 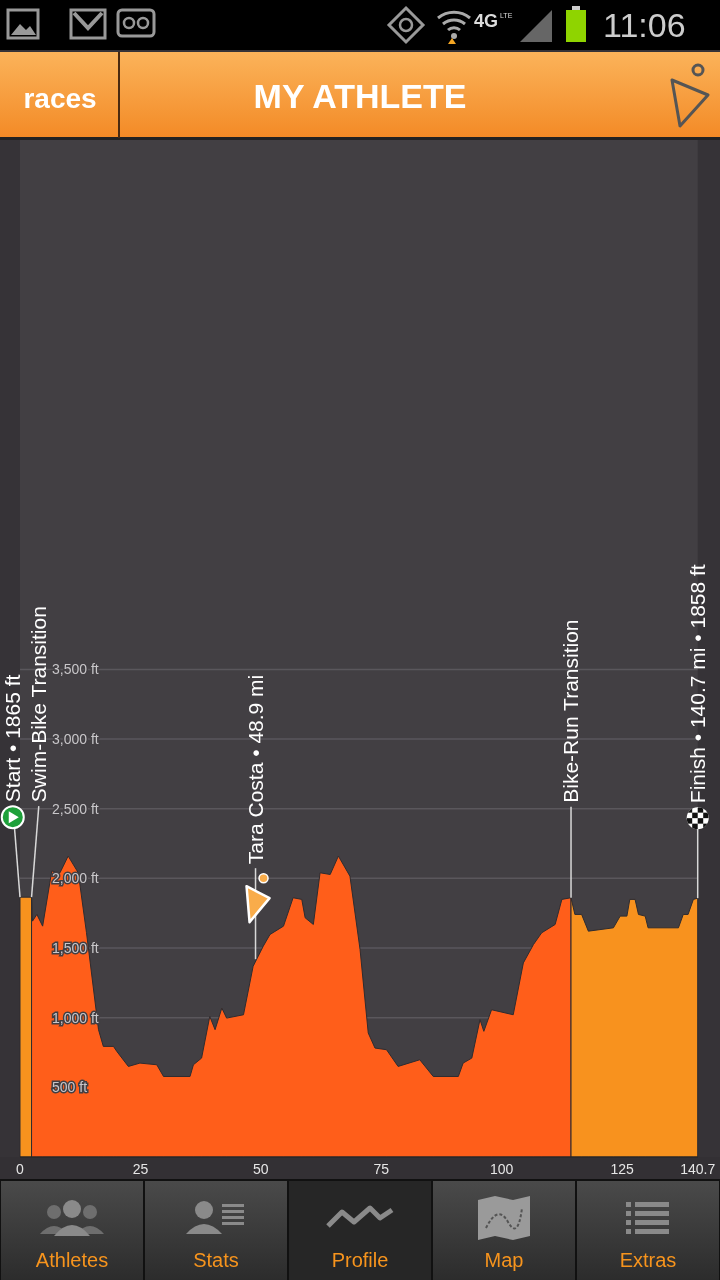 What do you see at coordinates (698, 1169) in the screenshot?
I see `x-tick-label: 140.7` at bounding box center [698, 1169].